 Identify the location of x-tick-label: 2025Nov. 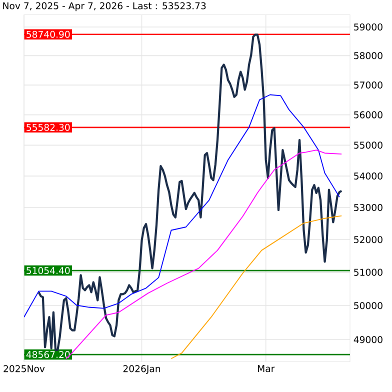
(24, 368).